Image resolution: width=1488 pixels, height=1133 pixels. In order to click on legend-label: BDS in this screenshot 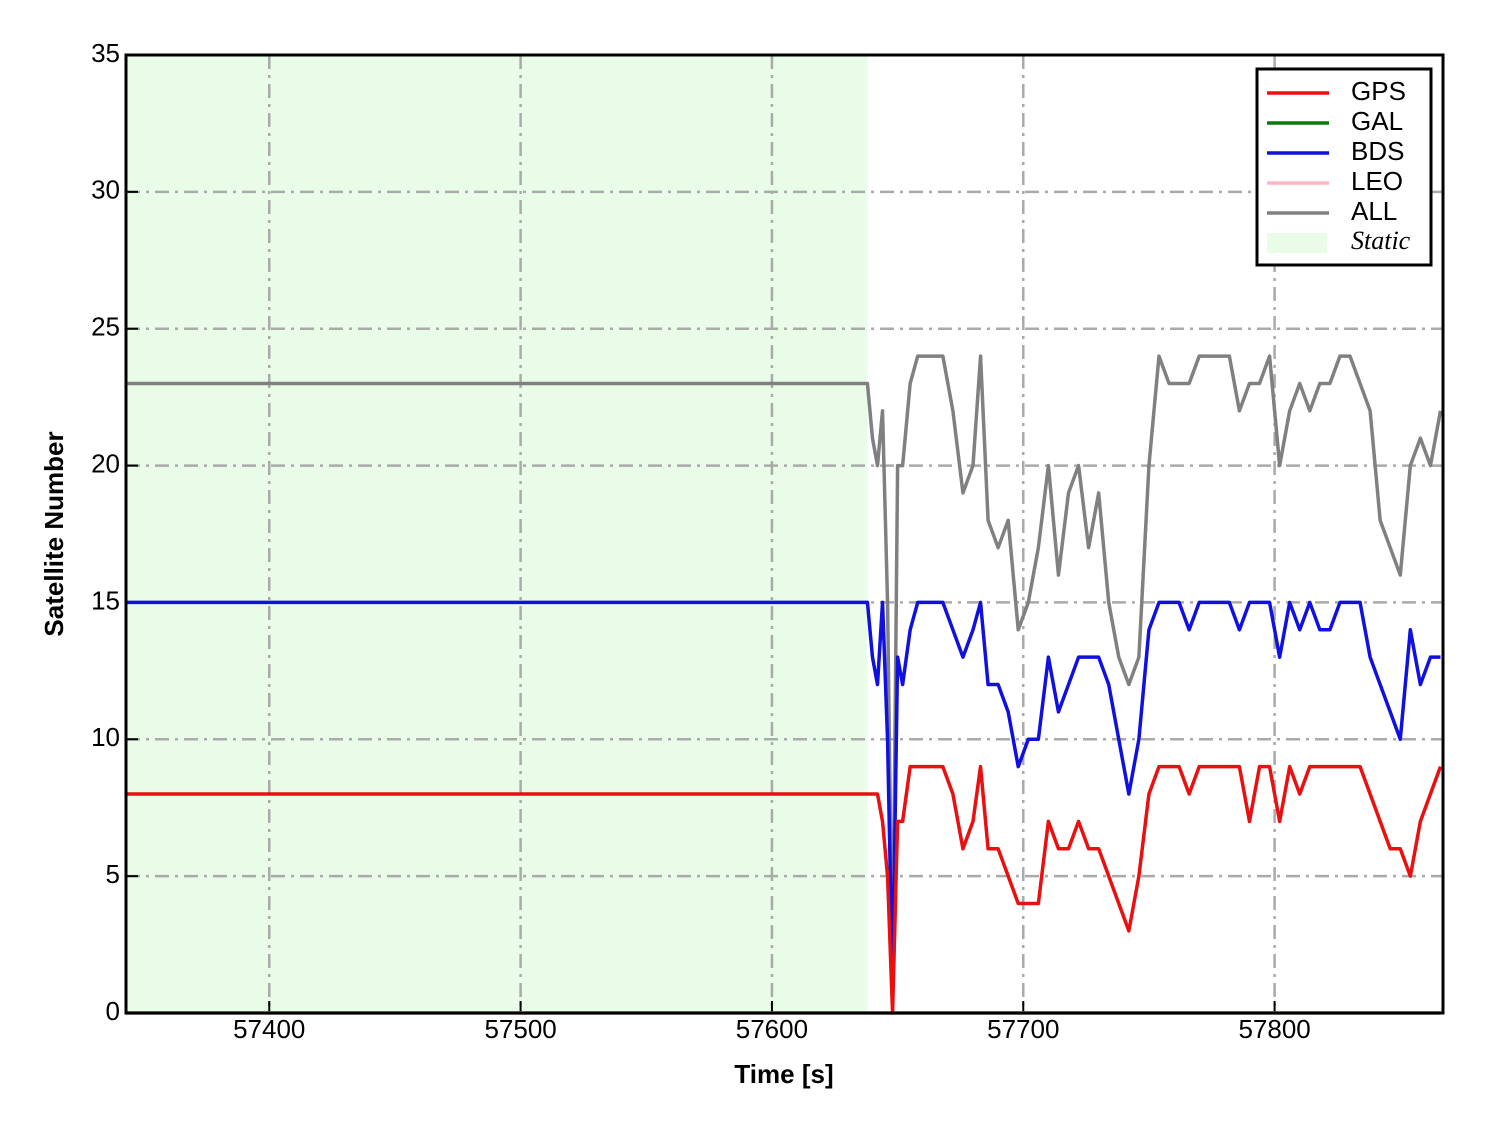, I will do `click(1377, 151)`.